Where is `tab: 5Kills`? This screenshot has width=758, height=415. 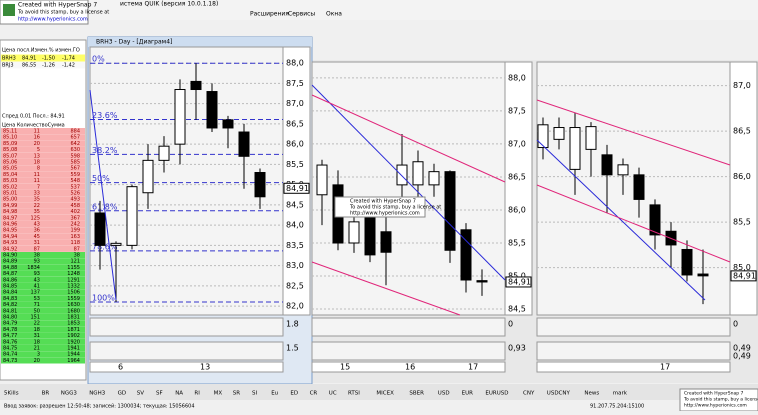 tab: 5Kills is located at coordinates (11, 394).